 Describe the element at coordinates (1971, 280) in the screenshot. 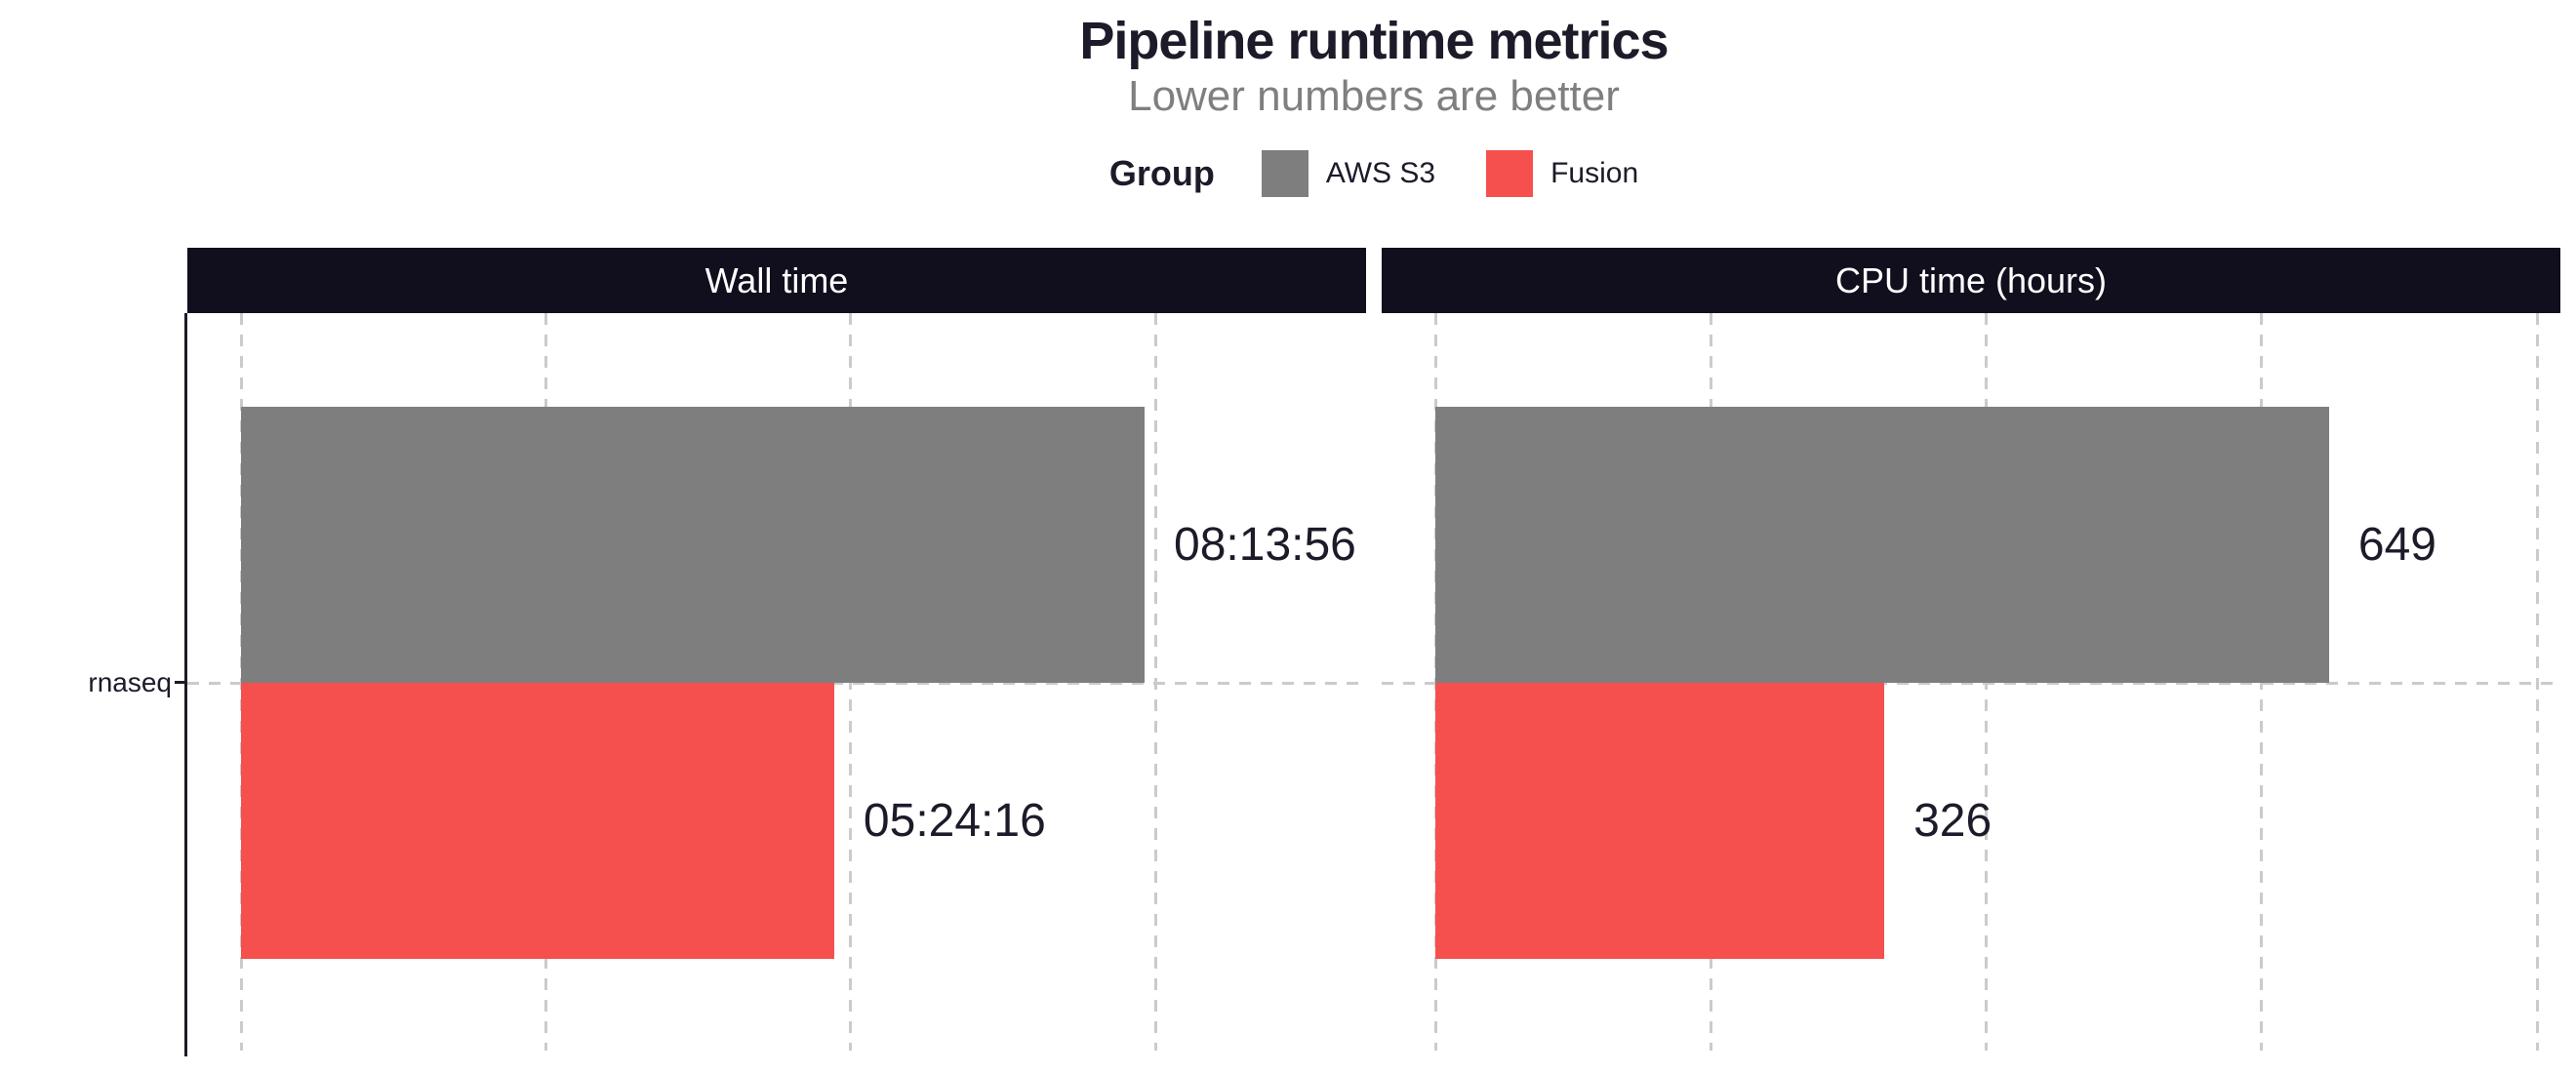

I see `facet-strip-cpu-time-hours: CPU time (hours)` at that location.